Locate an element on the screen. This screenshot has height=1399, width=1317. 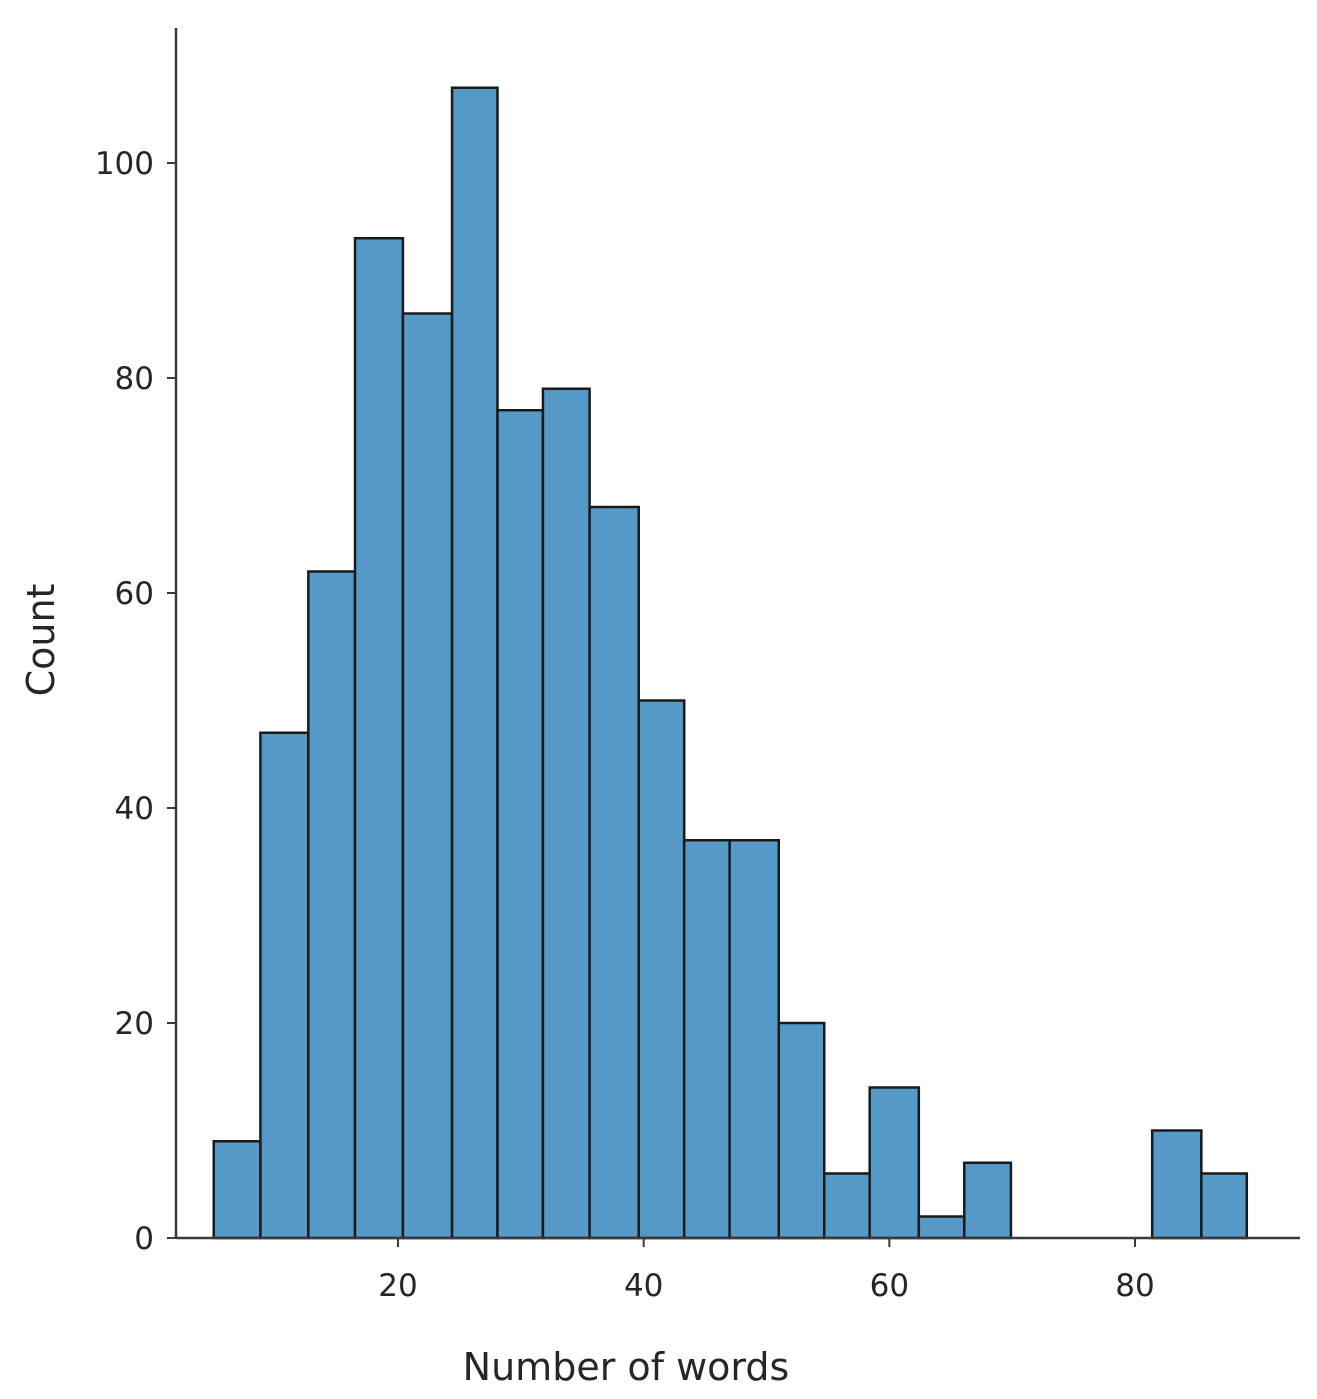
x-tick-label: 20 is located at coordinates (397, 1286).